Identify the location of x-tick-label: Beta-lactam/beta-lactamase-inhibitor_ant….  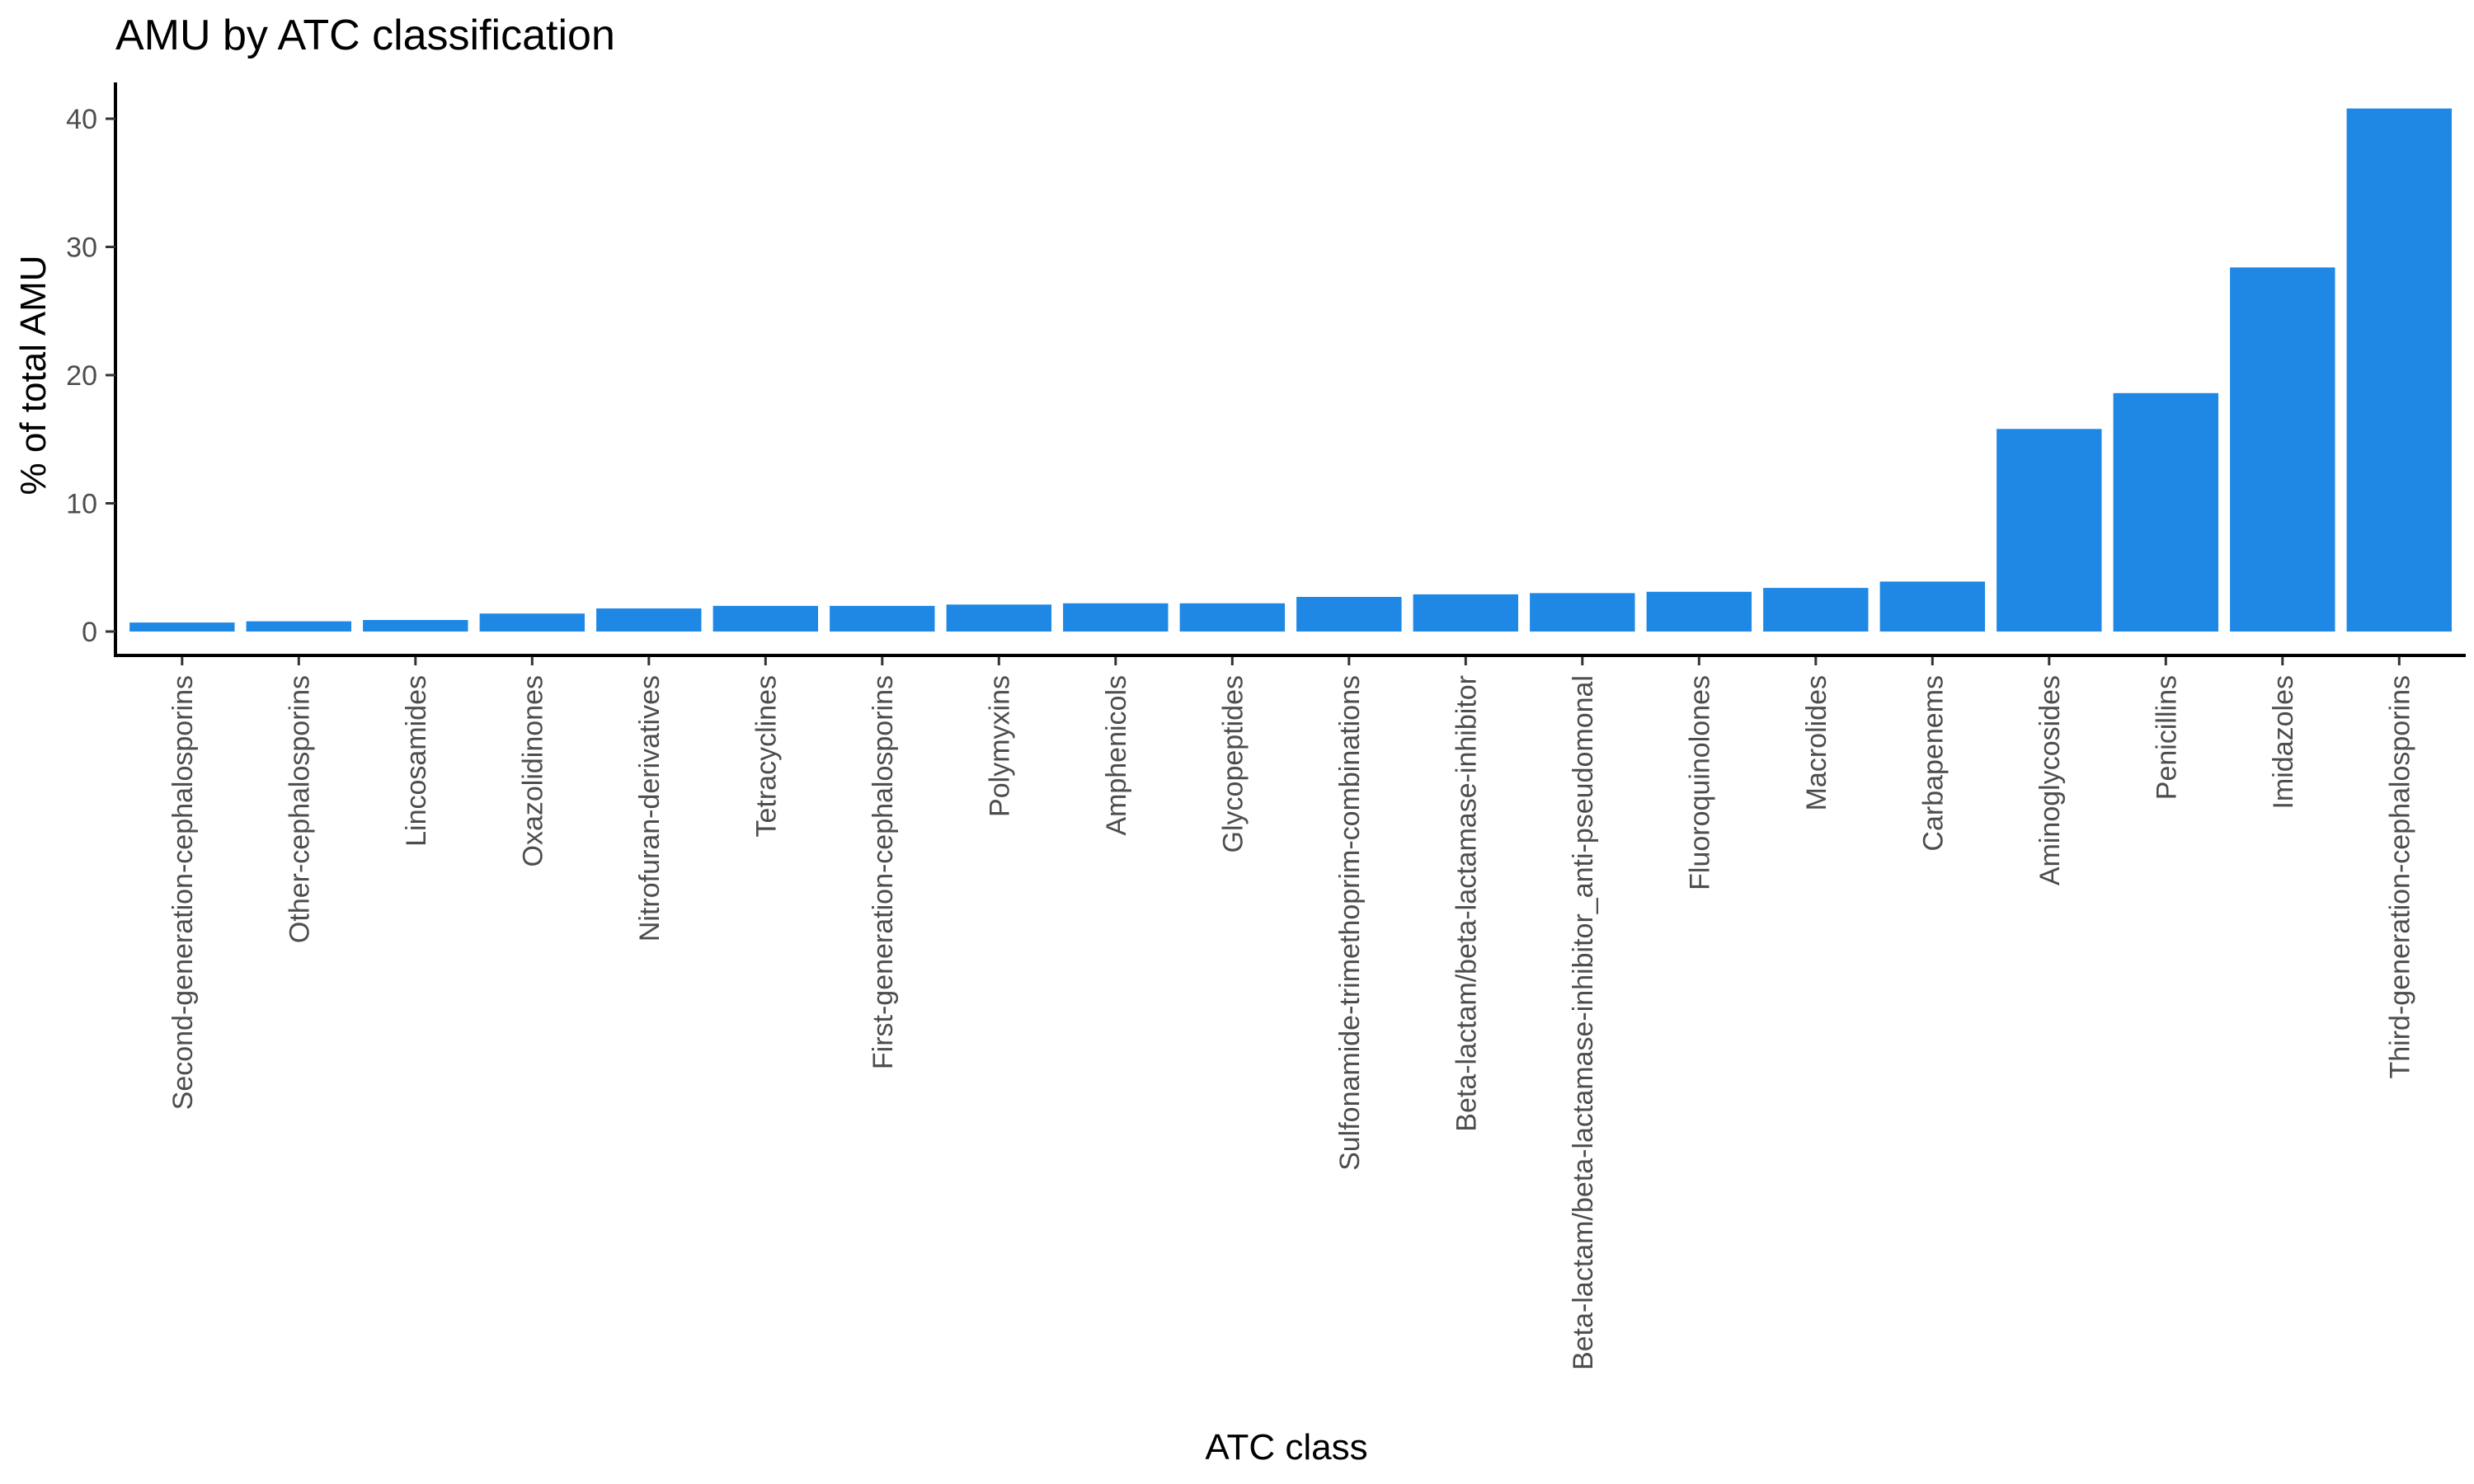
(1583, 1022).